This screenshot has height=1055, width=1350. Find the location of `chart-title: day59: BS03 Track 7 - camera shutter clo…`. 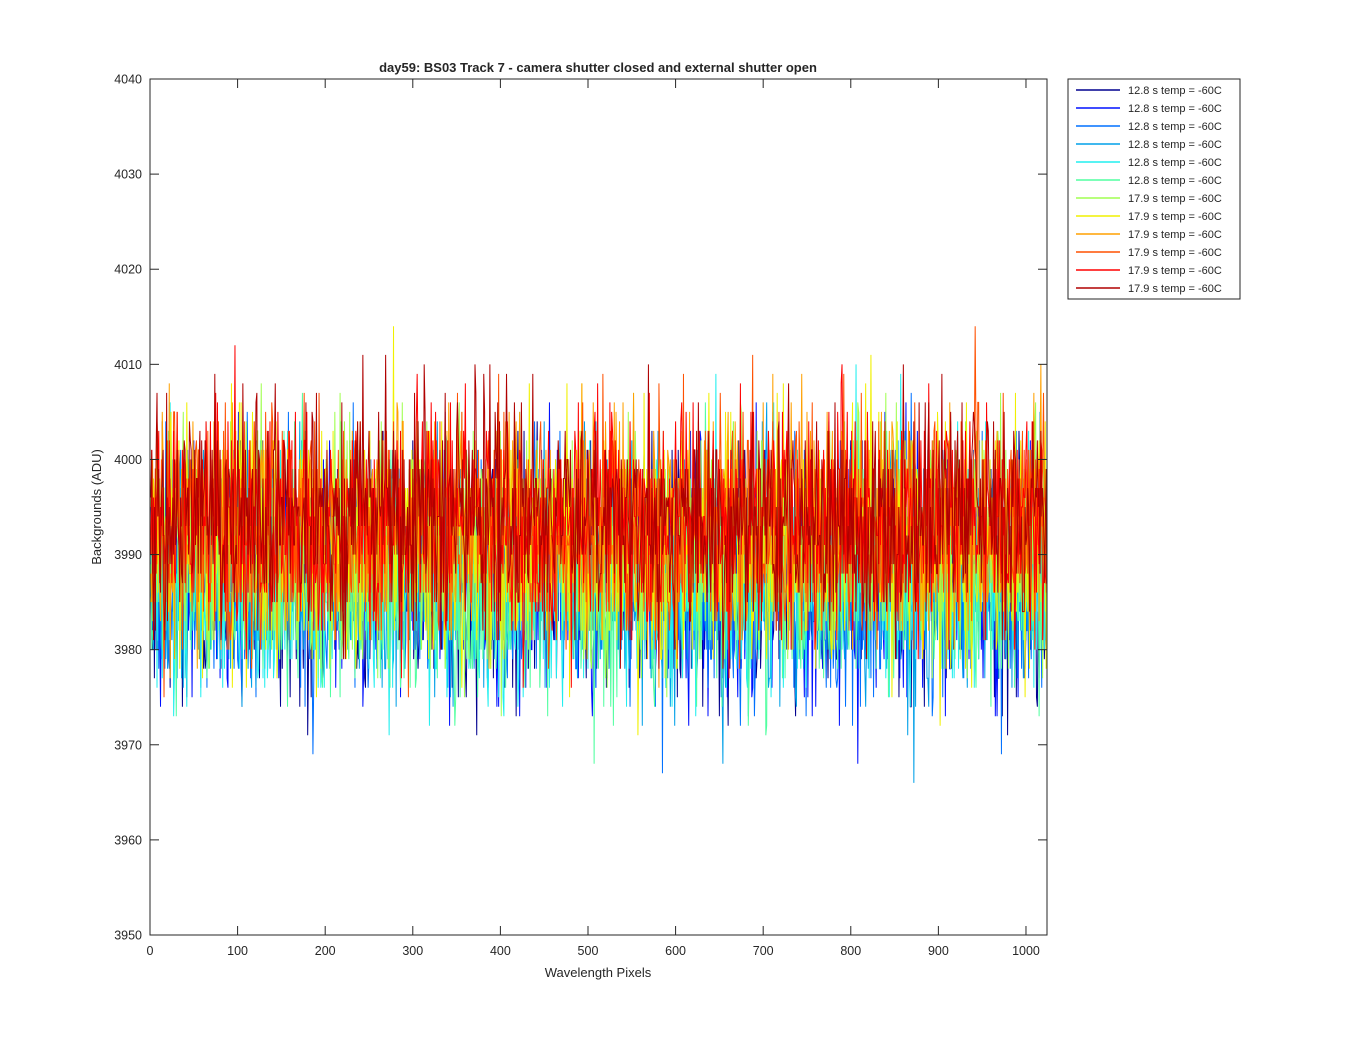

chart-title: day59: BS03 Track 7 - camera shutter clo… is located at coordinates (598, 67).